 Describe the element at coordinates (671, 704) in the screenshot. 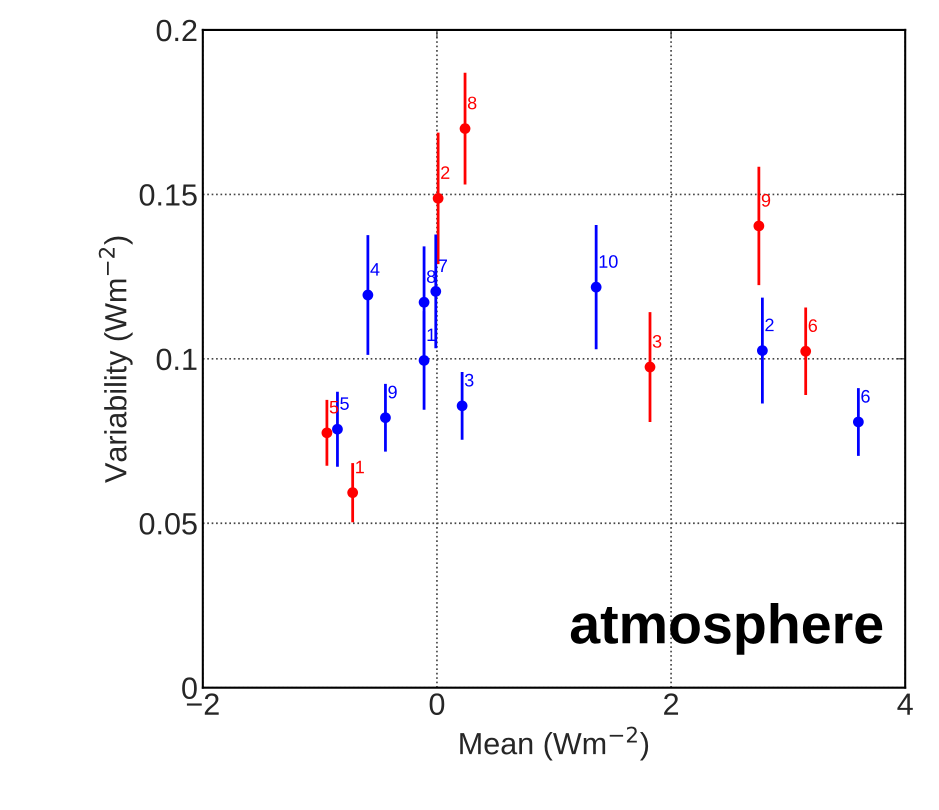

I see `x-tick-label: 2` at that location.